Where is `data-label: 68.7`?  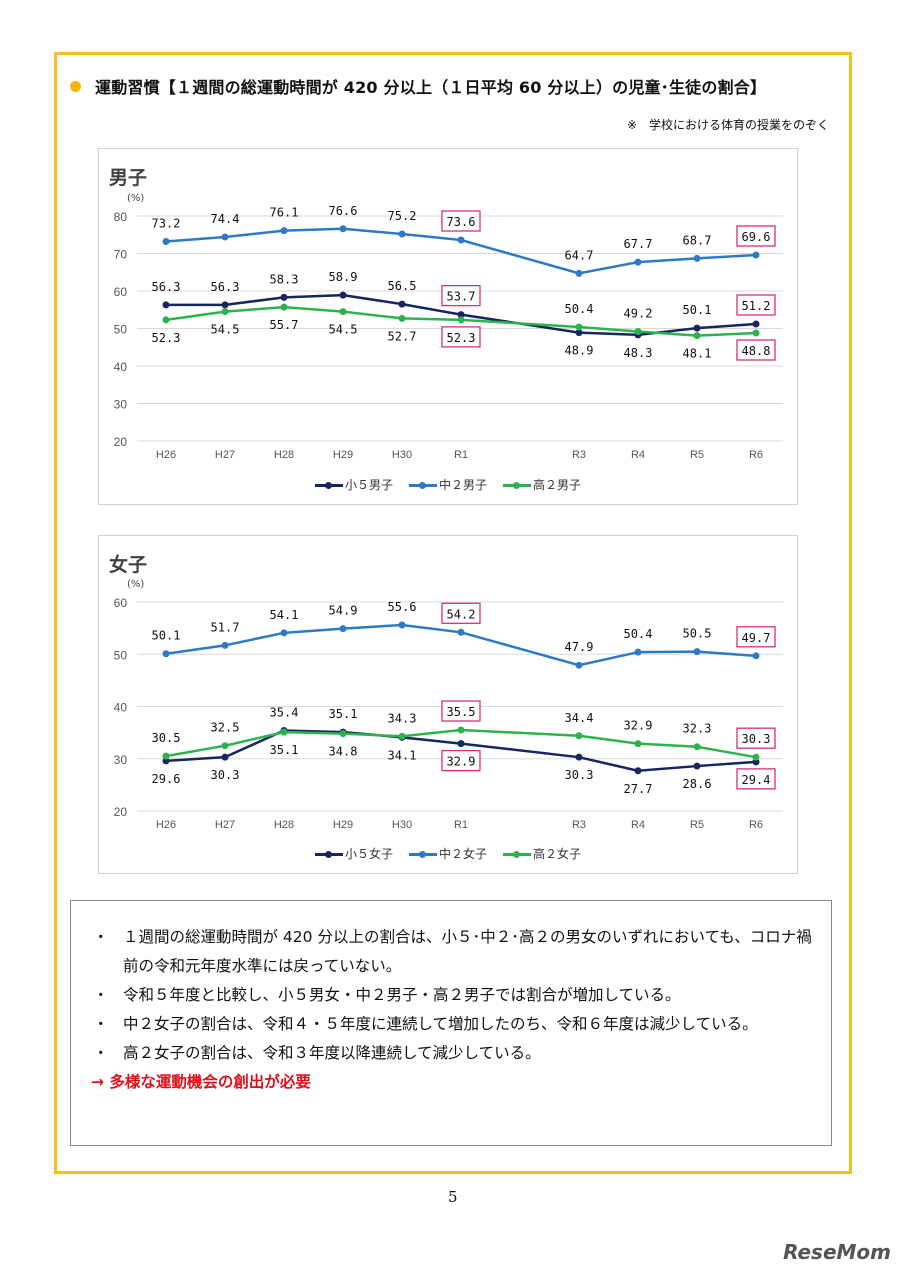 data-label: 68.7 is located at coordinates (697, 240).